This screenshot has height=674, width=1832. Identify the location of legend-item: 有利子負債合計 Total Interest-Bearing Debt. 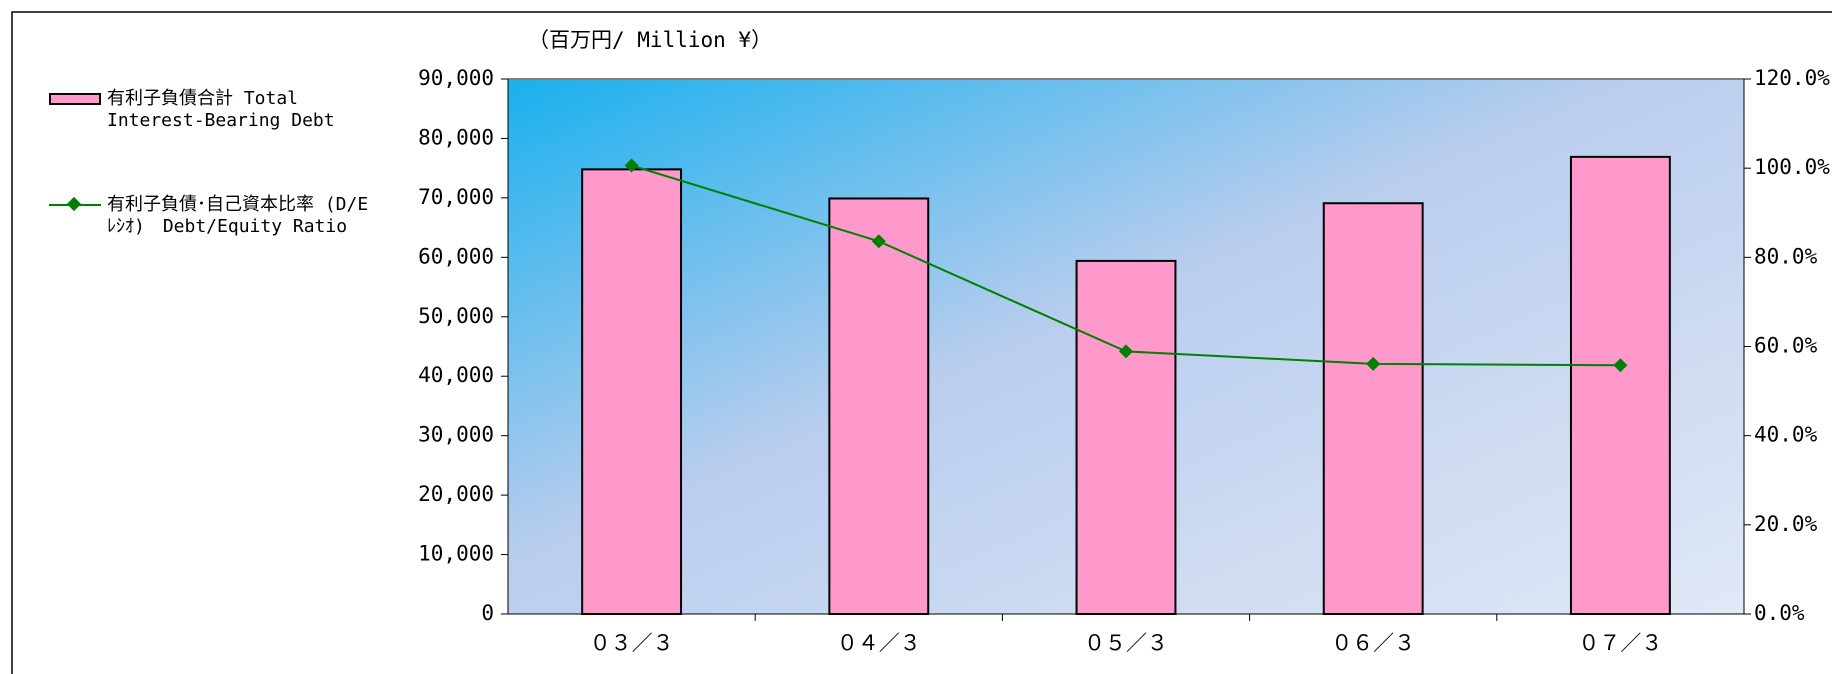
(212, 110).